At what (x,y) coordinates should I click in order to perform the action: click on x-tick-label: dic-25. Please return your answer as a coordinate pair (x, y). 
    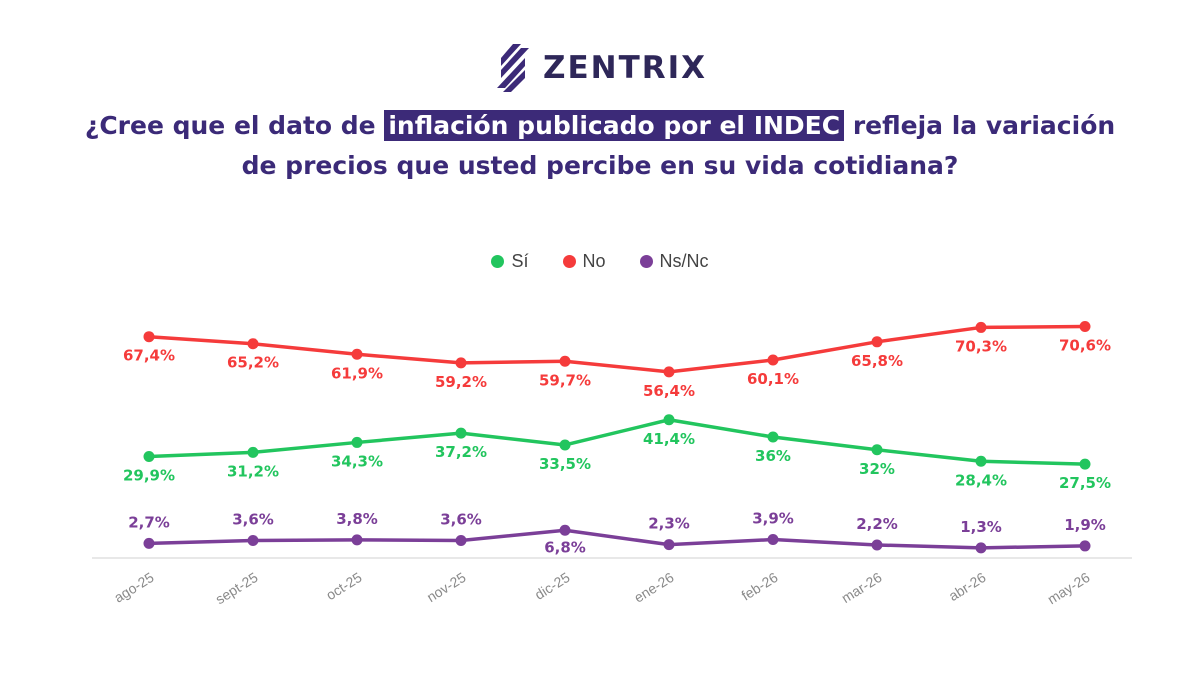
    Looking at the image, I should click on (552, 586).